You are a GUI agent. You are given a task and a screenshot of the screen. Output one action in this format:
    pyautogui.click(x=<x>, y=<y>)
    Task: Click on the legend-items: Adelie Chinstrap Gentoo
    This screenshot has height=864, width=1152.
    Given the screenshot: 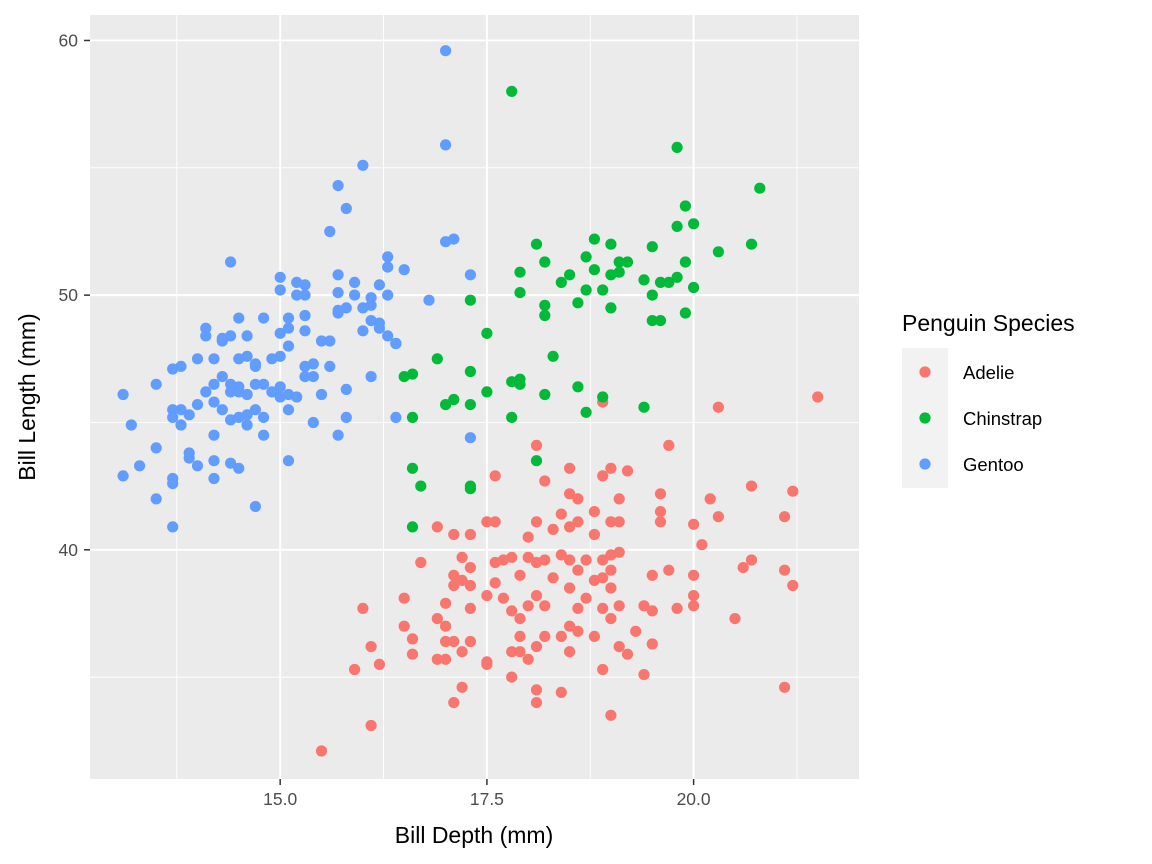 What is the action you would take?
    pyautogui.click(x=980, y=418)
    